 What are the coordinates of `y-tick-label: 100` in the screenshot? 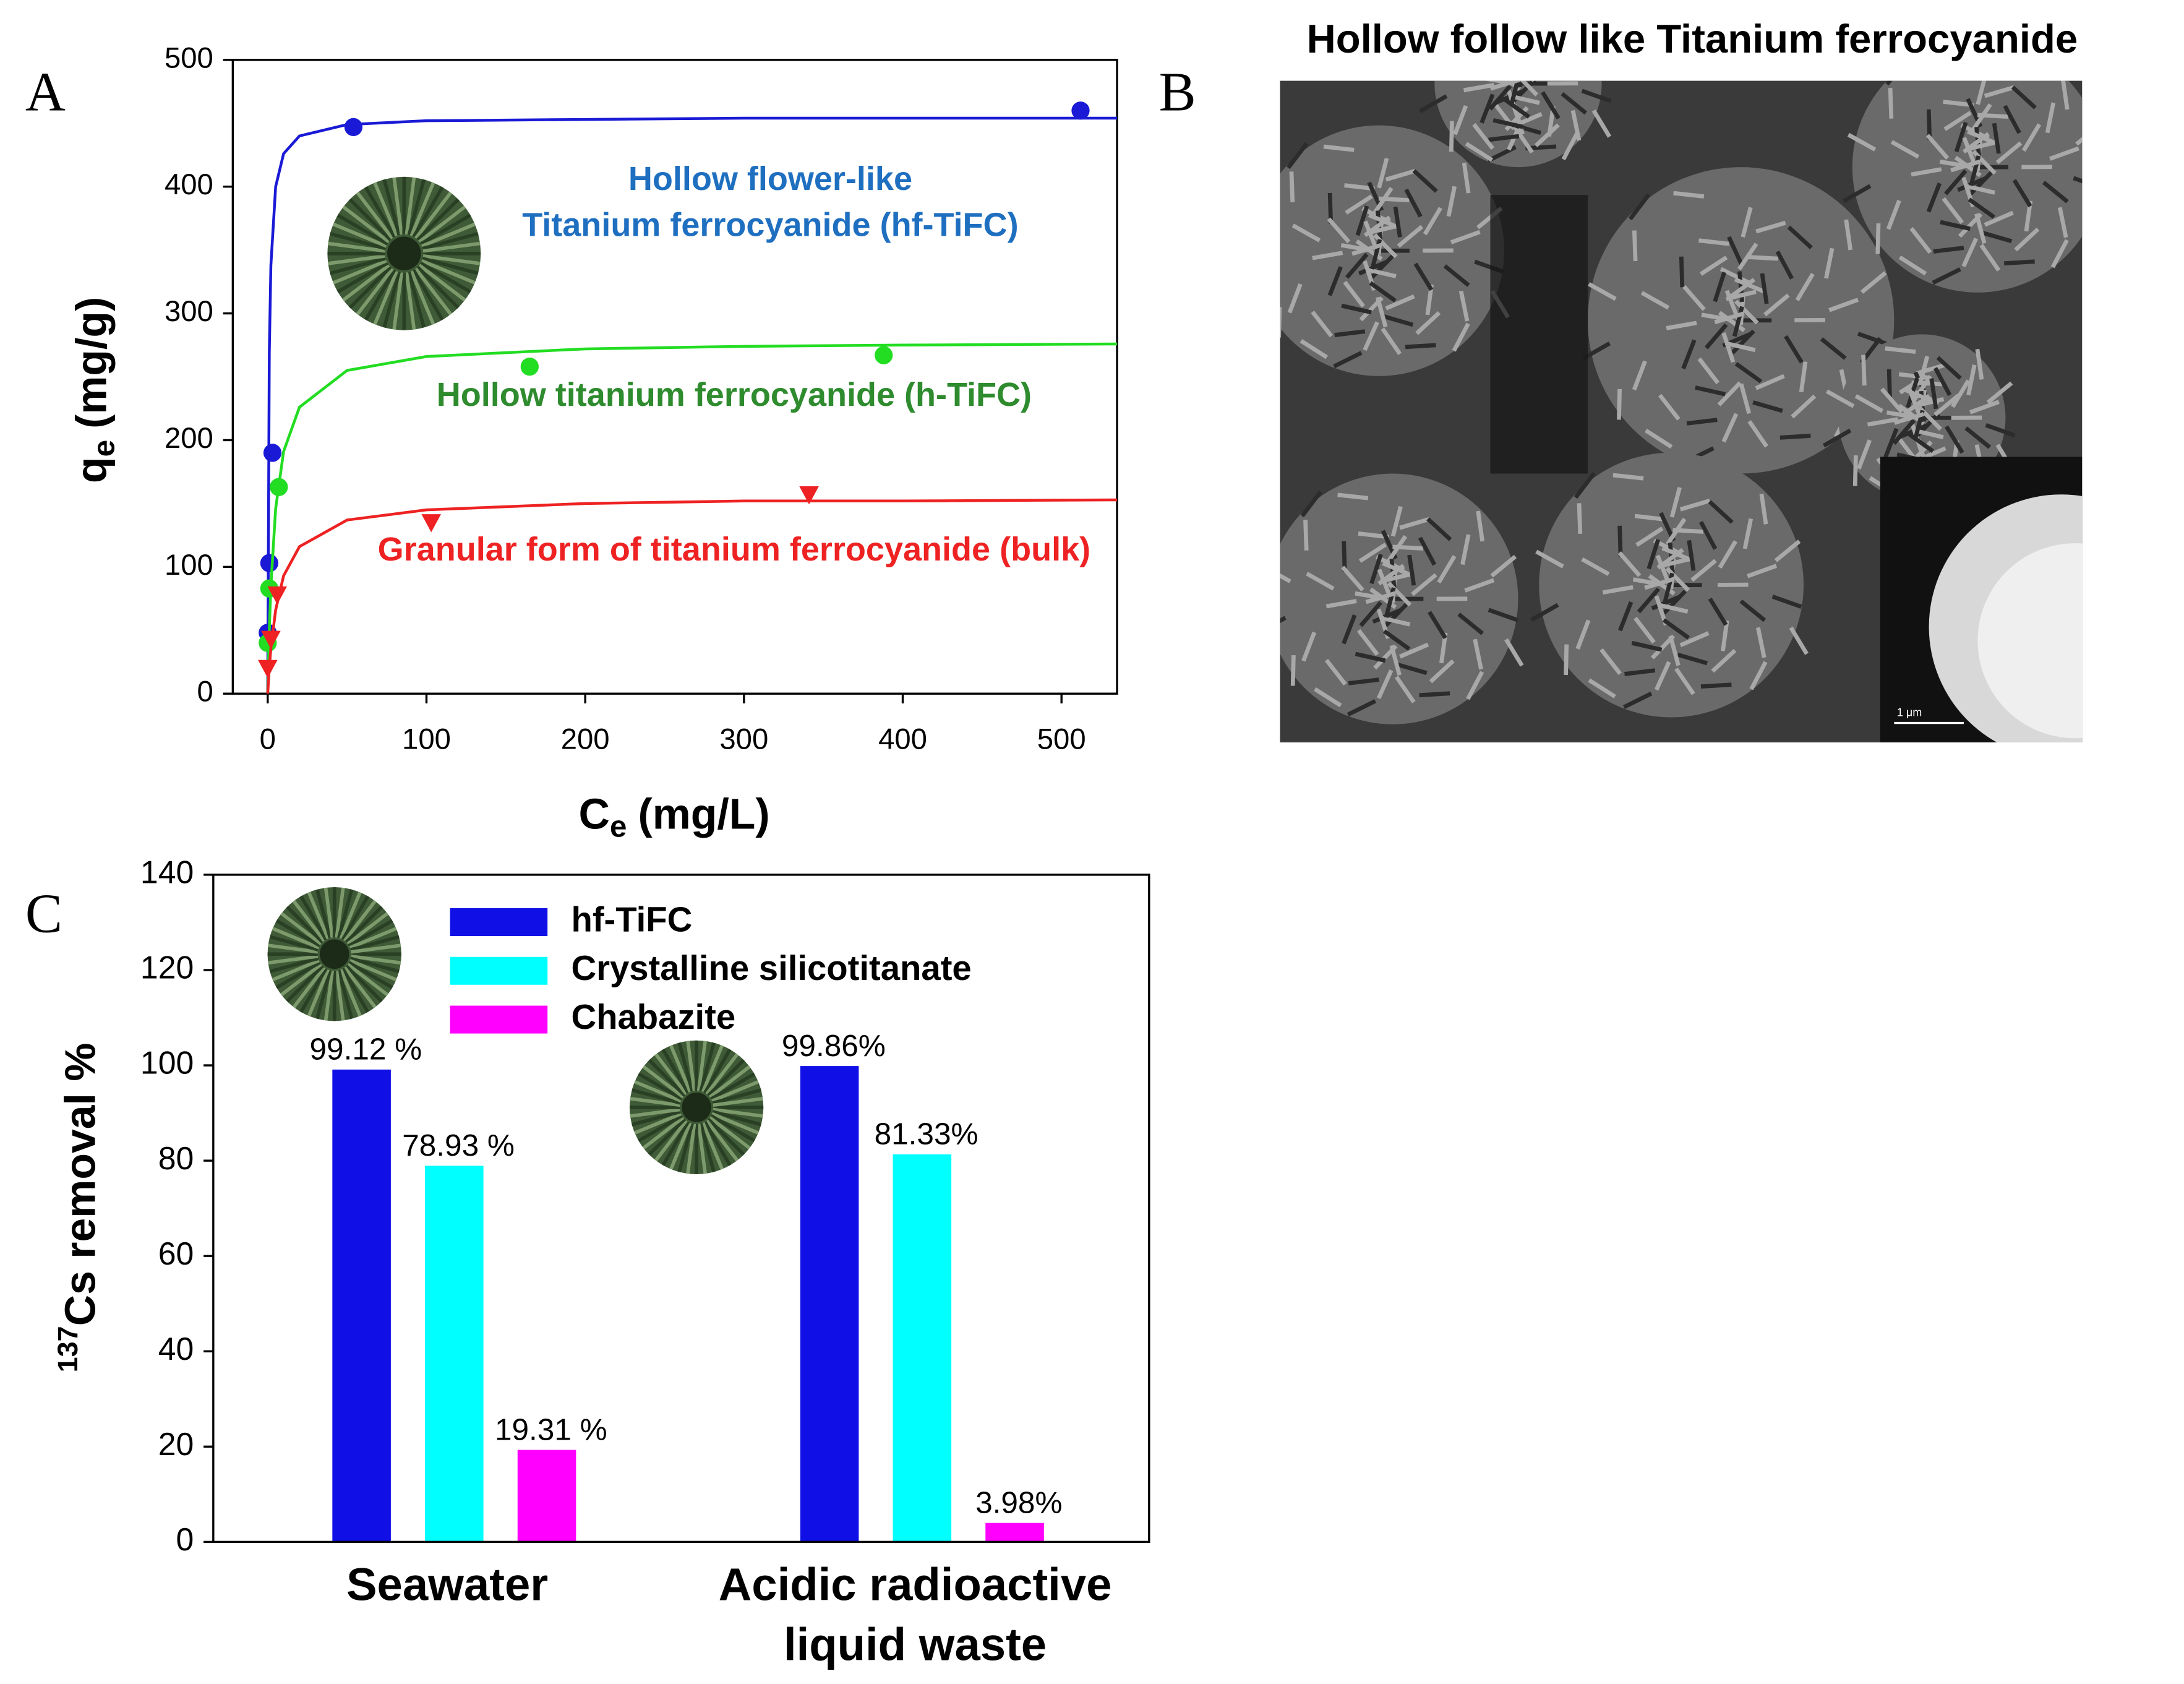 It's located at (189, 565).